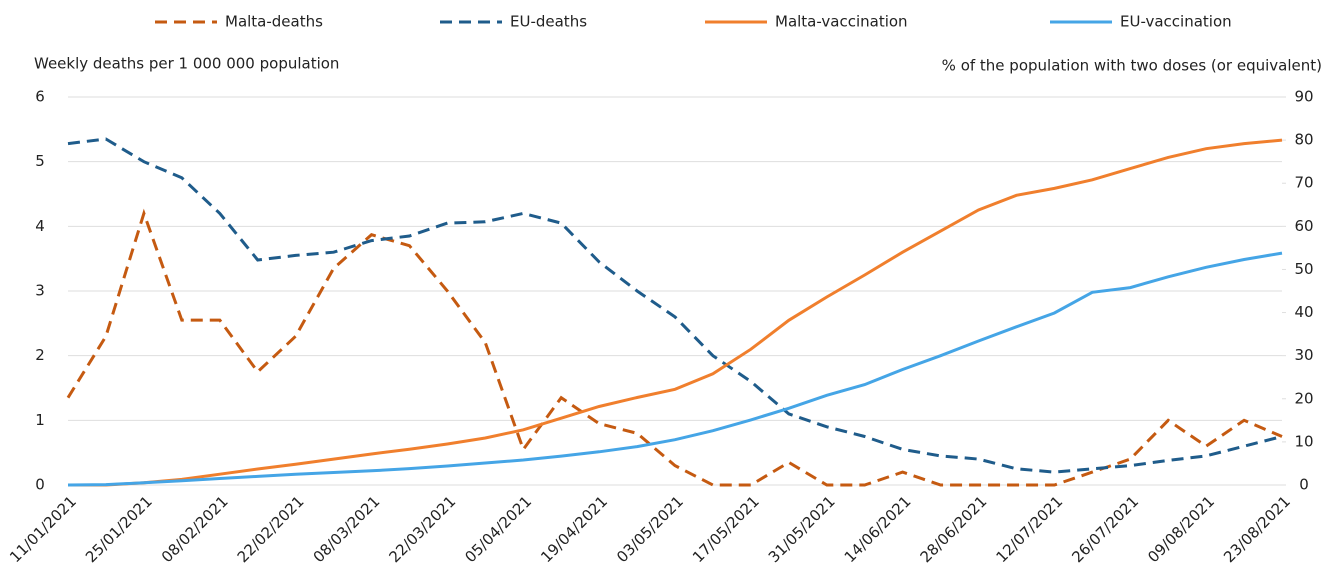 This screenshot has height=573, width=1328. Describe the element at coordinates (40, 420) in the screenshot. I see `y-tick-label: 1` at that location.